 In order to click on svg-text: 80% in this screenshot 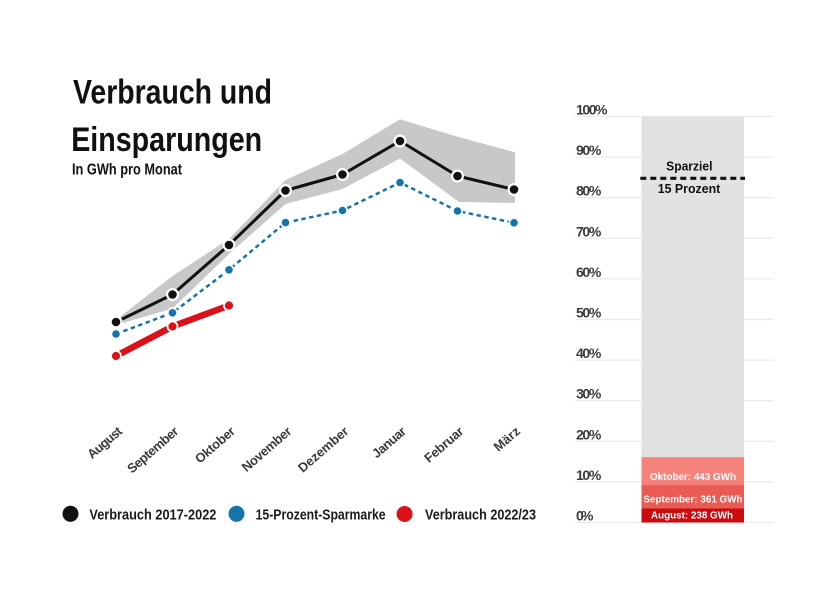, I will do `click(589, 191)`.